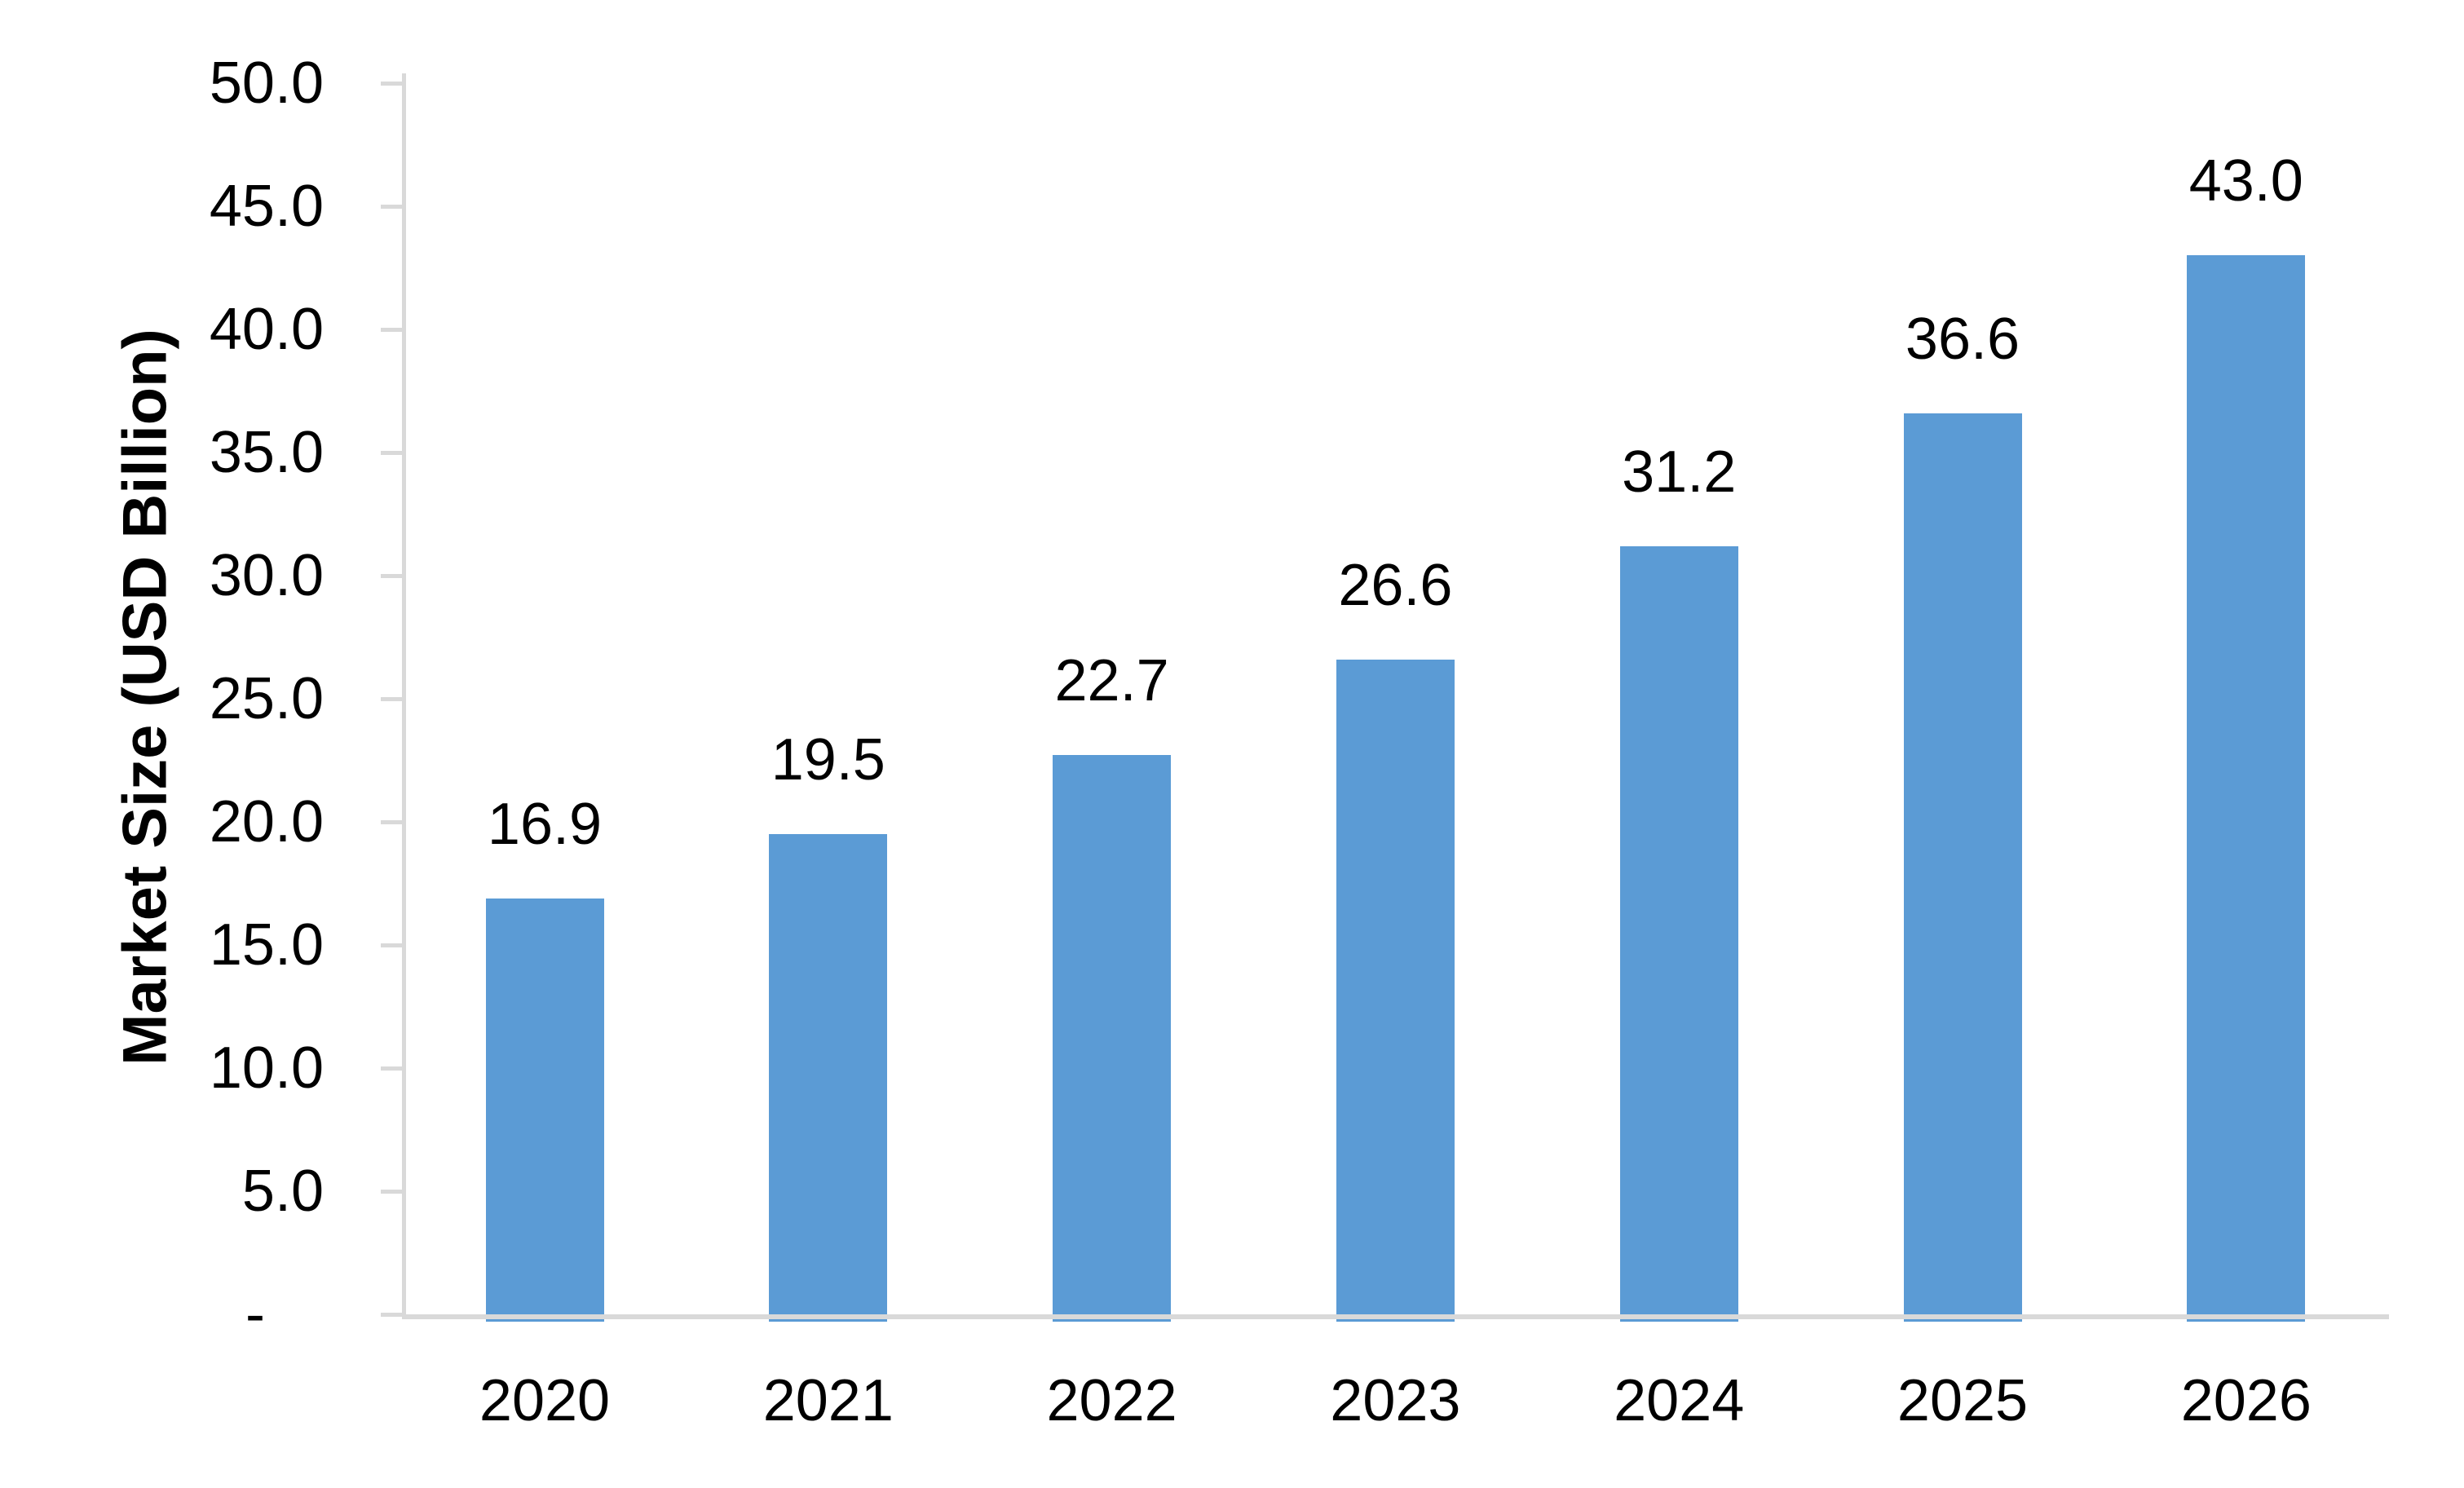 The width and height of the screenshot is (2464, 1488). Describe the element at coordinates (1111, 1400) in the screenshot. I see `x-tick-label: 2022` at that location.